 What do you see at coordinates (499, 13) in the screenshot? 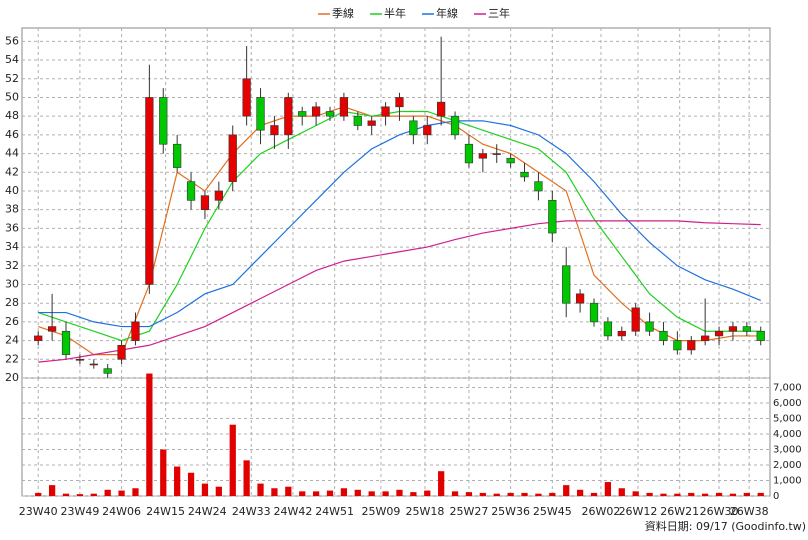
I see `legend-label: 三年` at bounding box center [499, 13].